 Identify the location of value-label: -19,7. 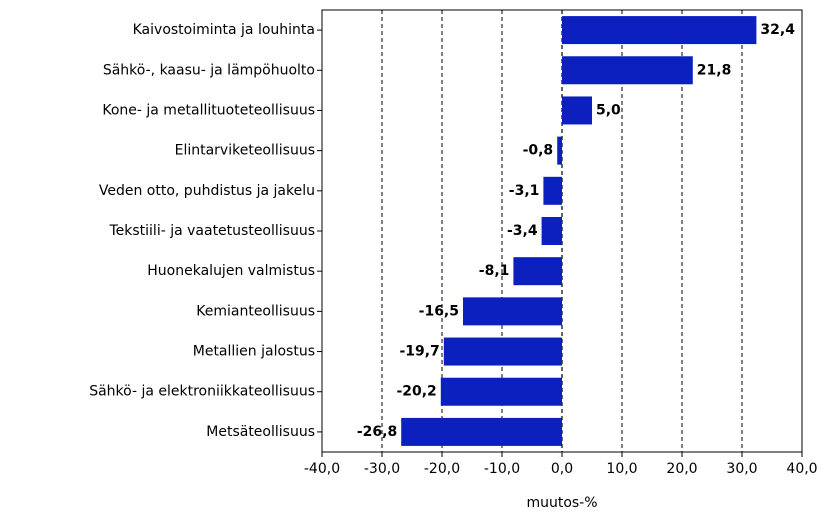
(419, 352).